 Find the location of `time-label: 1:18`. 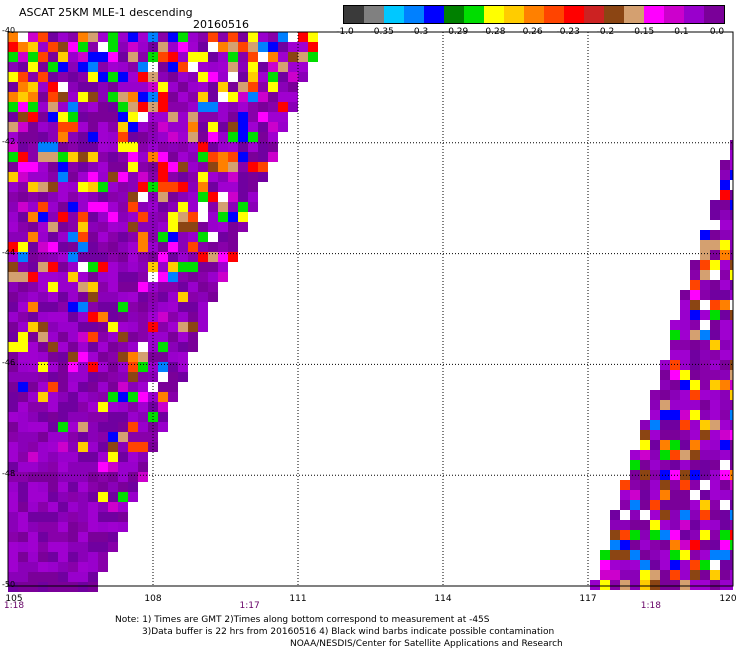

time-label: 1:18 is located at coordinates (650, 606).